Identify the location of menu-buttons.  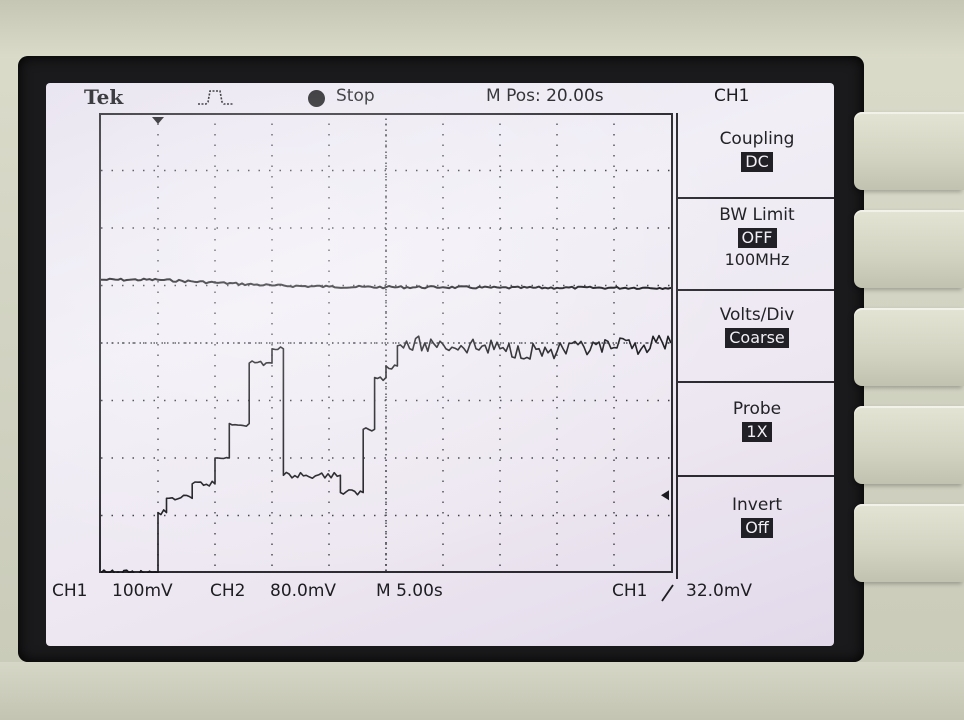
(904, 370).